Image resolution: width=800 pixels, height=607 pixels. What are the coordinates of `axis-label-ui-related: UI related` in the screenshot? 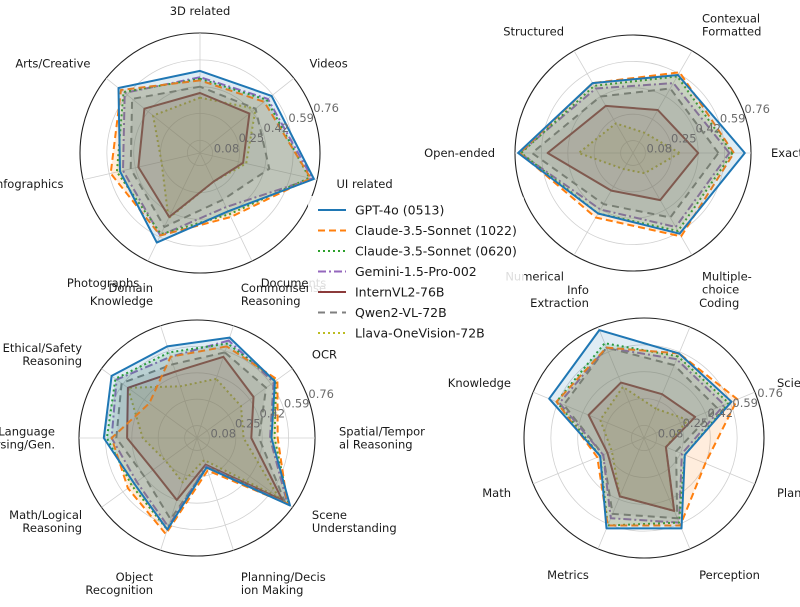 It's located at (365, 184).